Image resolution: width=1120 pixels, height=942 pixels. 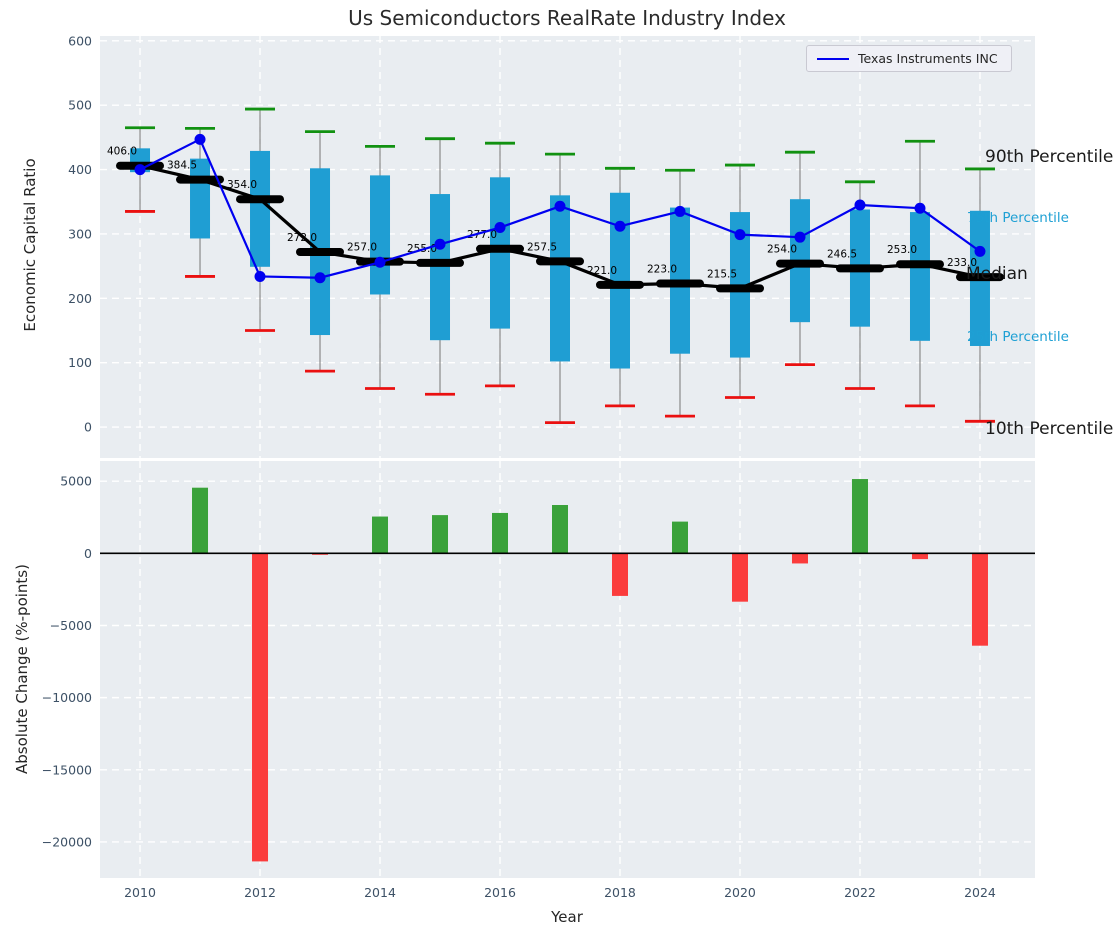 What do you see at coordinates (1049, 157) in the screenshot?
I see `annotation-90th-percentile: 90th Percentile` at bounding box center [1049, 157].